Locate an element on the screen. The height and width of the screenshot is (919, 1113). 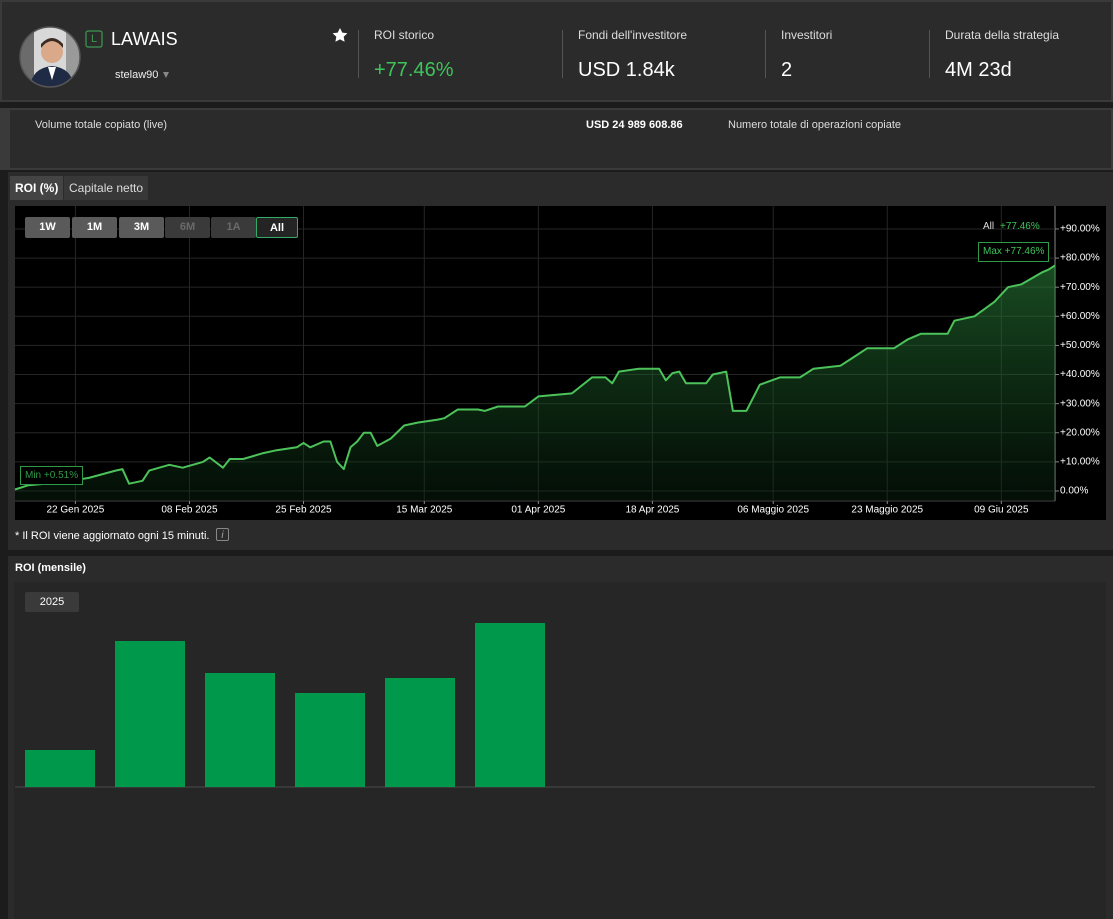
y-tick-label: +80.00% is located at coordinates (1080, 258).